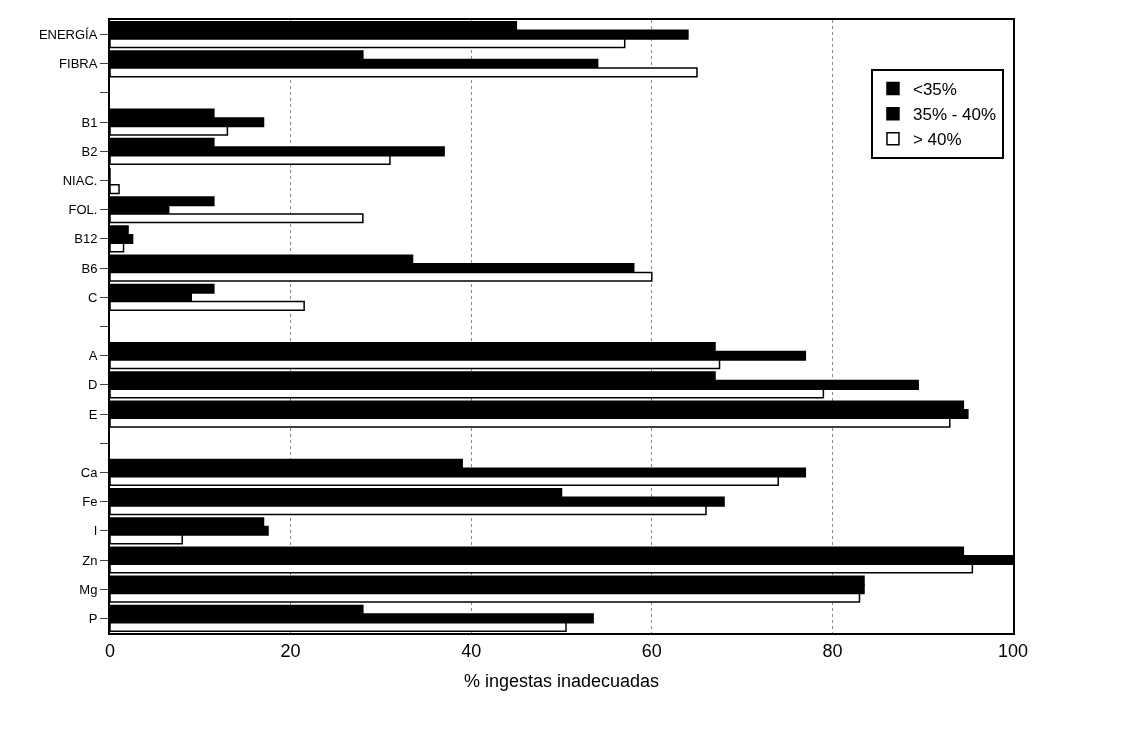  I want to click on y-tick-label: I, so click(95, 531).